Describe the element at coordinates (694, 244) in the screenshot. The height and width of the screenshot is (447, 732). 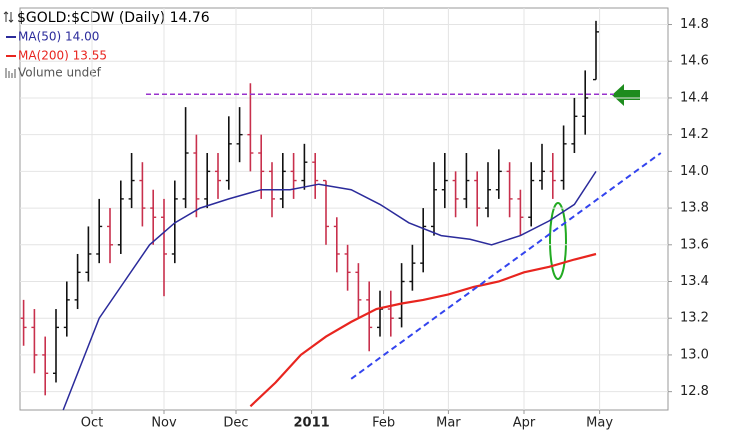
I see `y-tick-label: 13.6` at that location.